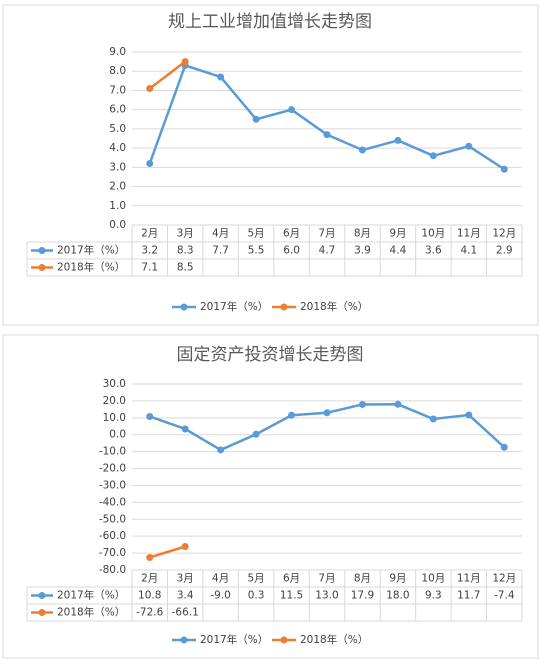  What do you see at coordinates (270, 22) in the screenshot?
I see `chart-title: 规上工业增加值增长走势图` at bounding box center [270, 22].